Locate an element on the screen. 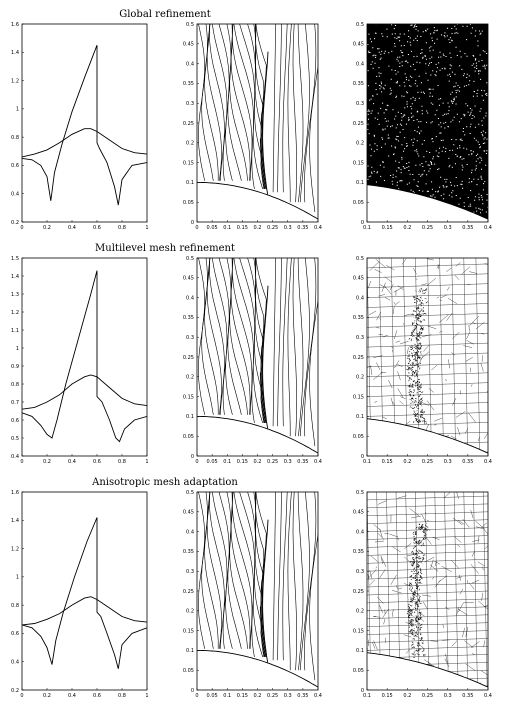 Image resolution: width=513 pixels, height=718 pixels. y-tick-label: 1.1 is located at coordinates (15, 331).